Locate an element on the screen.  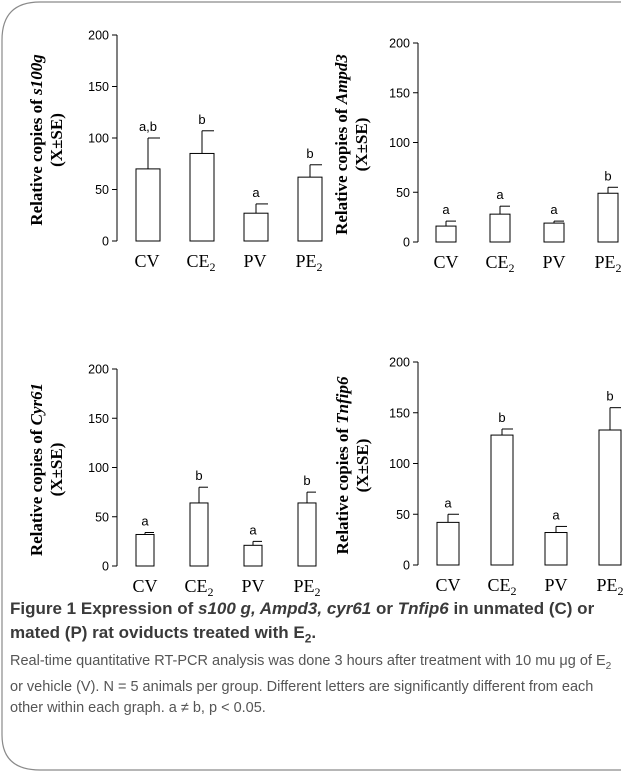
y-axis-label: Relative copies of Cyr61 is located at coordinates (36, 469).